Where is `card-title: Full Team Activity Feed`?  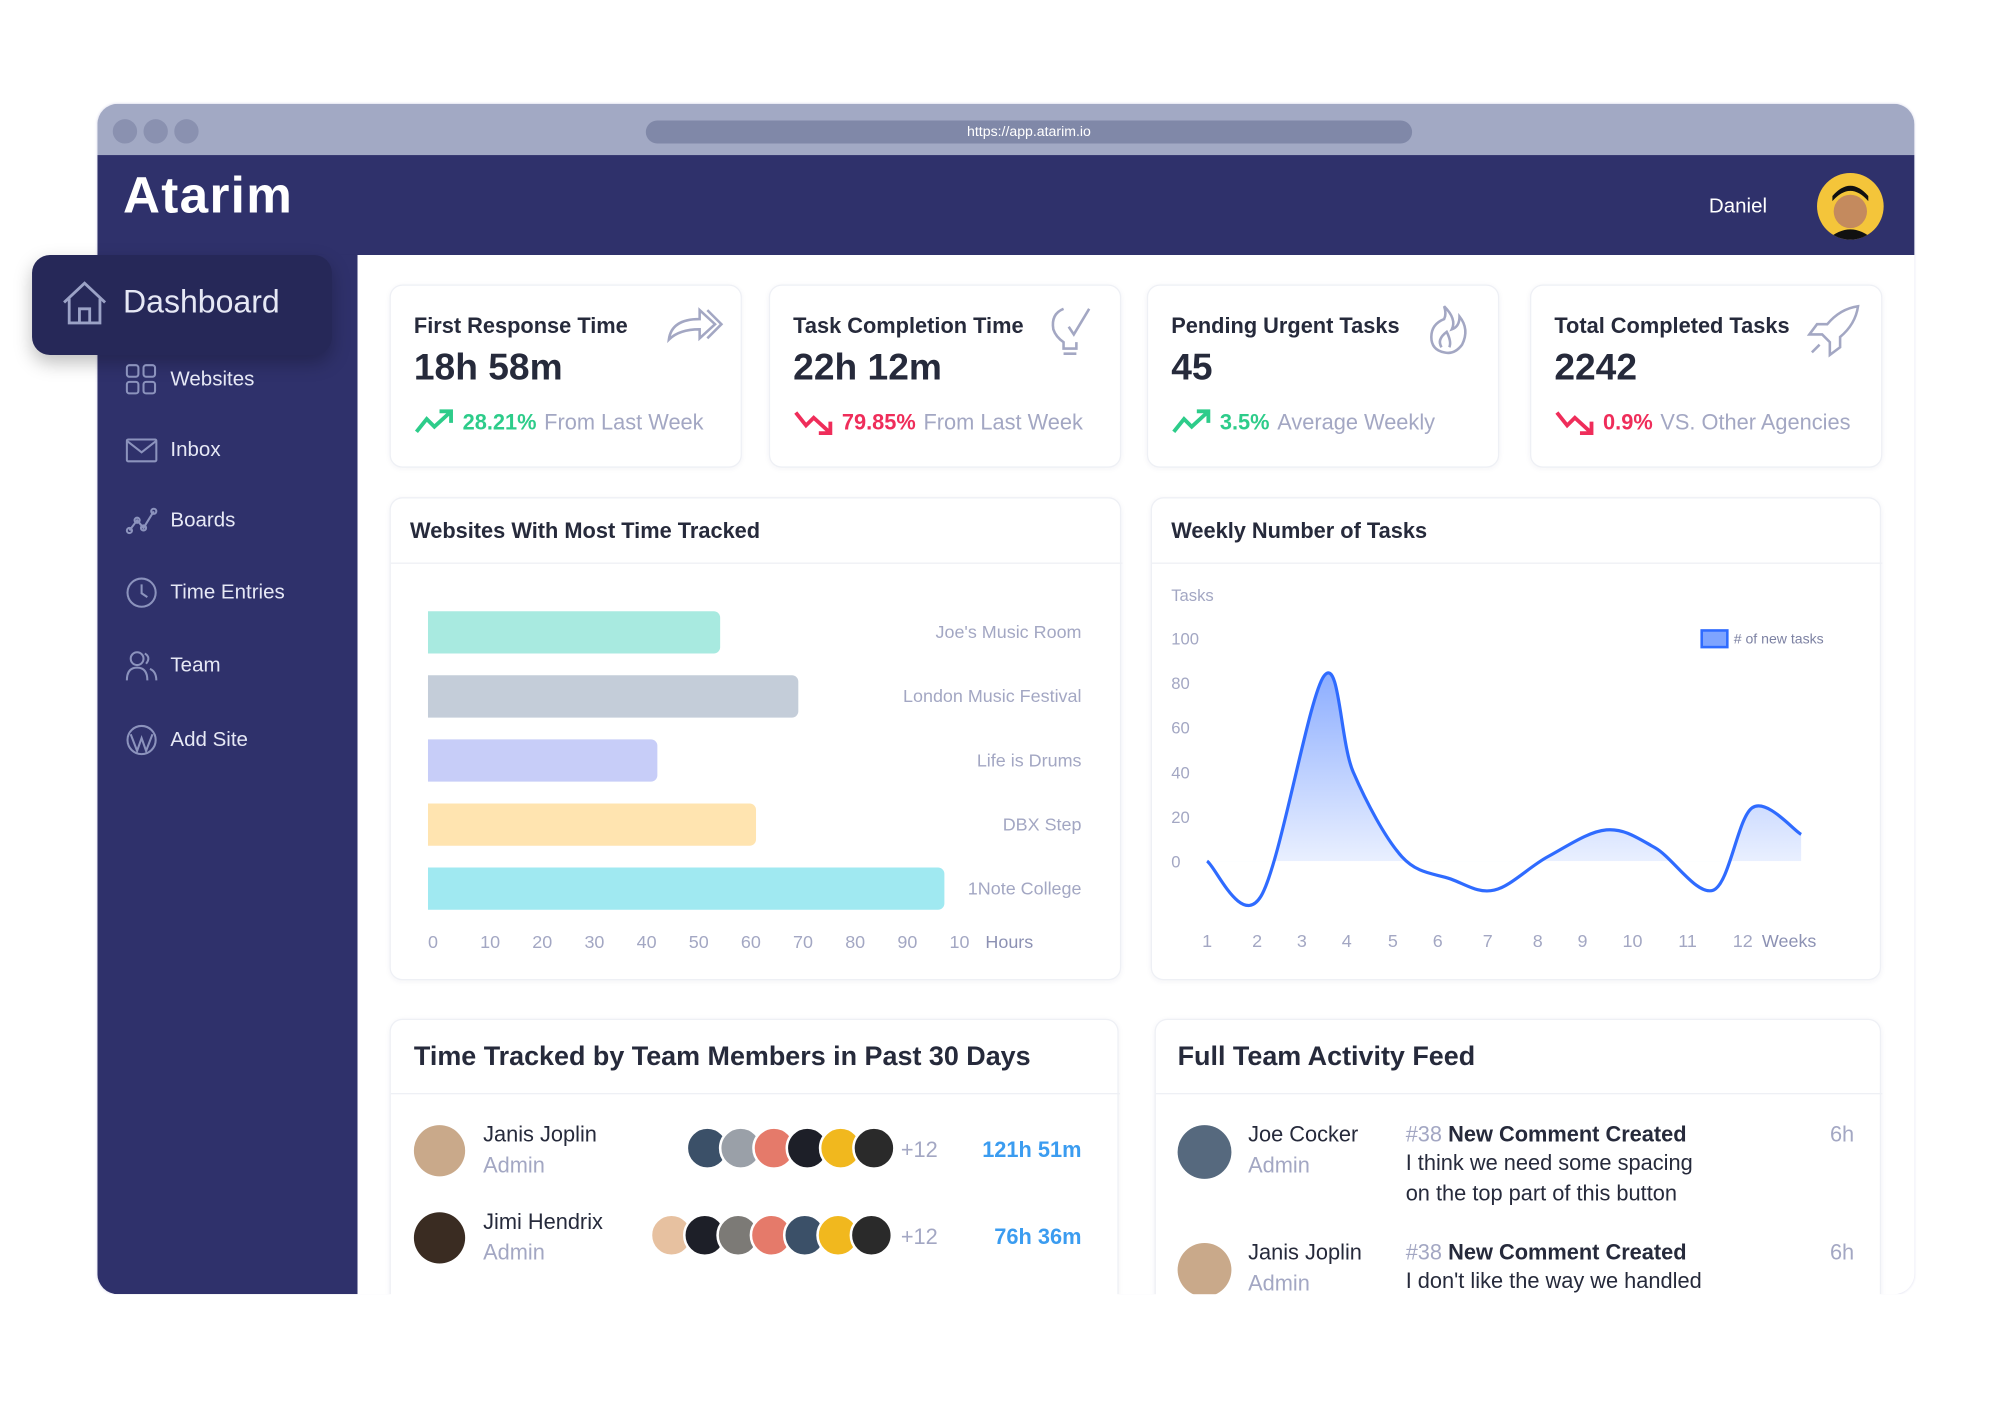 card-title: Full Team Activity Feed is located at coordinates (1326, 1056).